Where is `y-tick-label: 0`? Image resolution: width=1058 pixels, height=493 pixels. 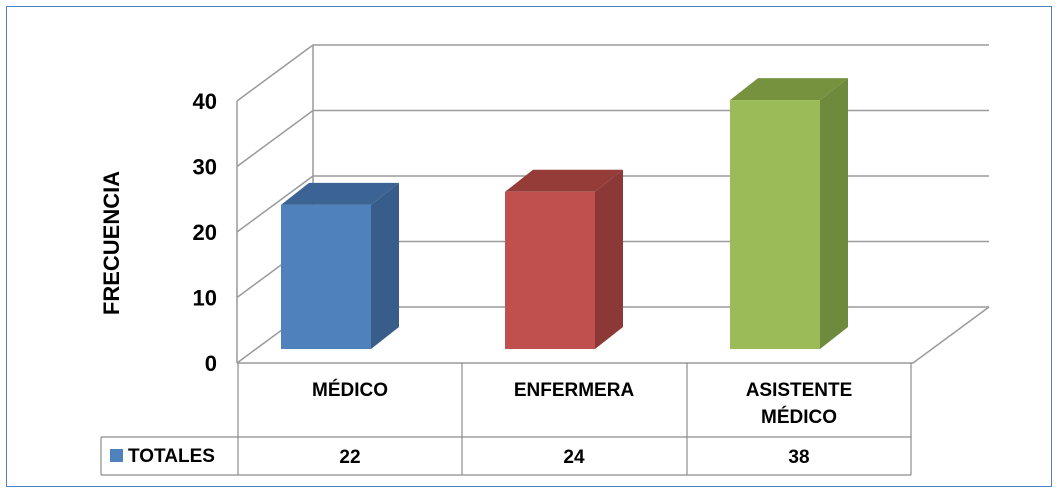 y-tick-label: 0 is located at coordinates (211, 363).